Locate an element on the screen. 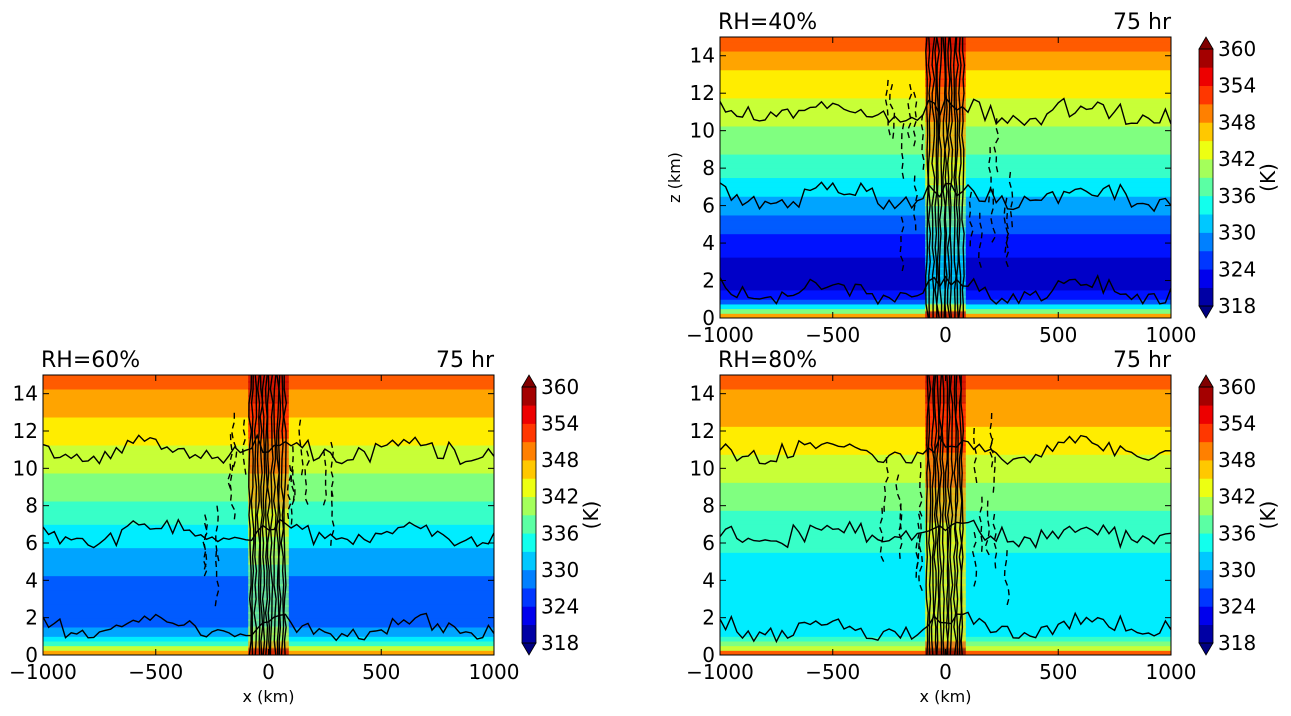 The height and width of the screenshot is (716, 1291). panel-time-label: 75 hr is located at coordinates (1142, 22).